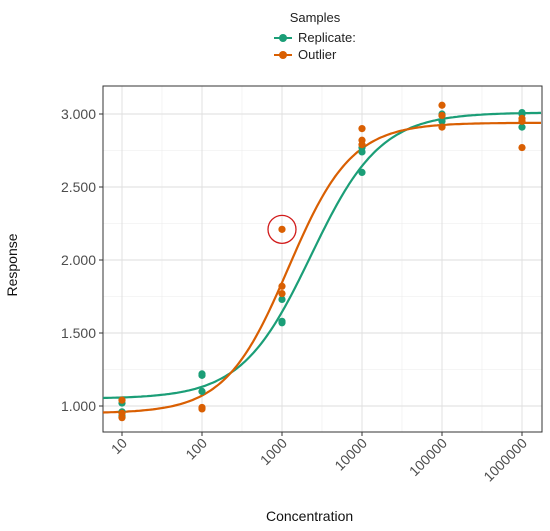 Image resolution: width=550 pixels, height=531 pixels. What do you see at coordinates (315, 17) in the screenshot?
I see `legend-title: Samples` at bounding box center [315, 17].